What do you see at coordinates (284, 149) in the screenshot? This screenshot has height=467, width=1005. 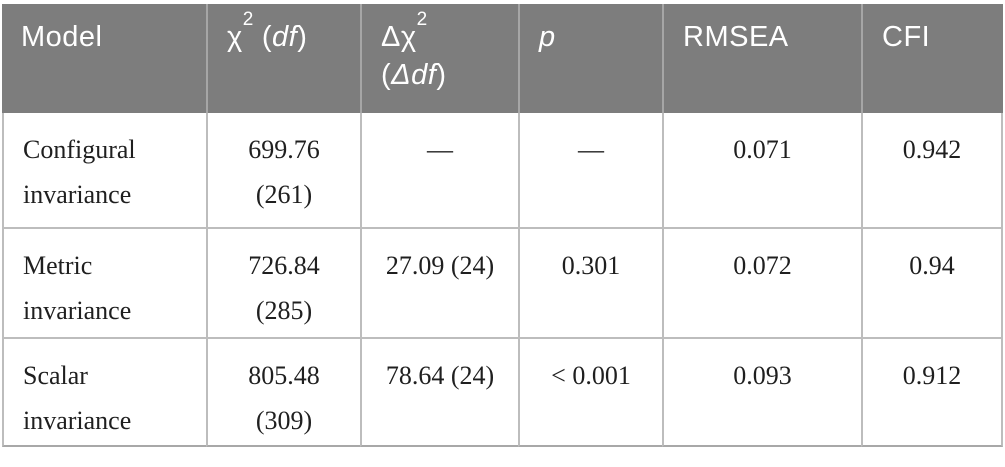 I see `chi-square-value: 699.76` at bounding box center [284, 149].